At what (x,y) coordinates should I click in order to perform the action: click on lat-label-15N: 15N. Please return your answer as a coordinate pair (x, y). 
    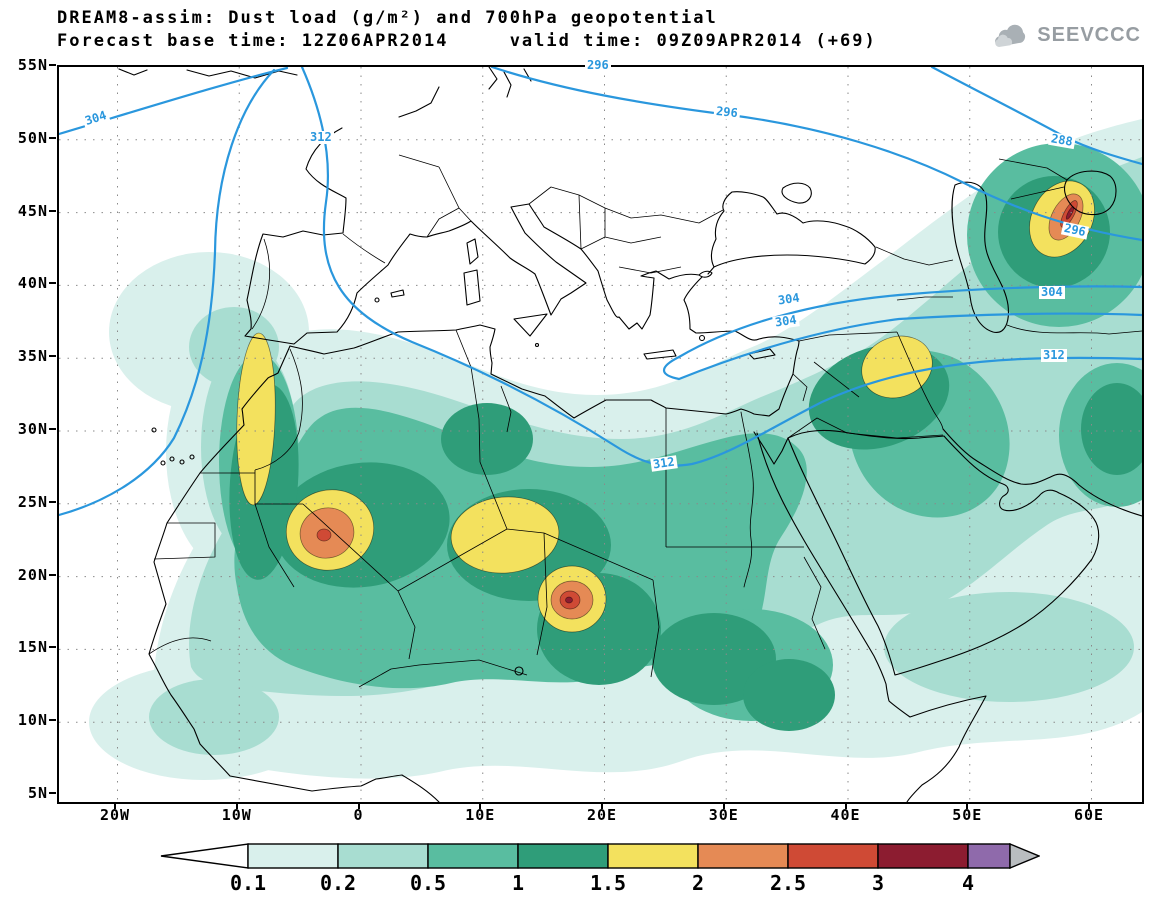
    Looking at the image, I should click on (32, 647).